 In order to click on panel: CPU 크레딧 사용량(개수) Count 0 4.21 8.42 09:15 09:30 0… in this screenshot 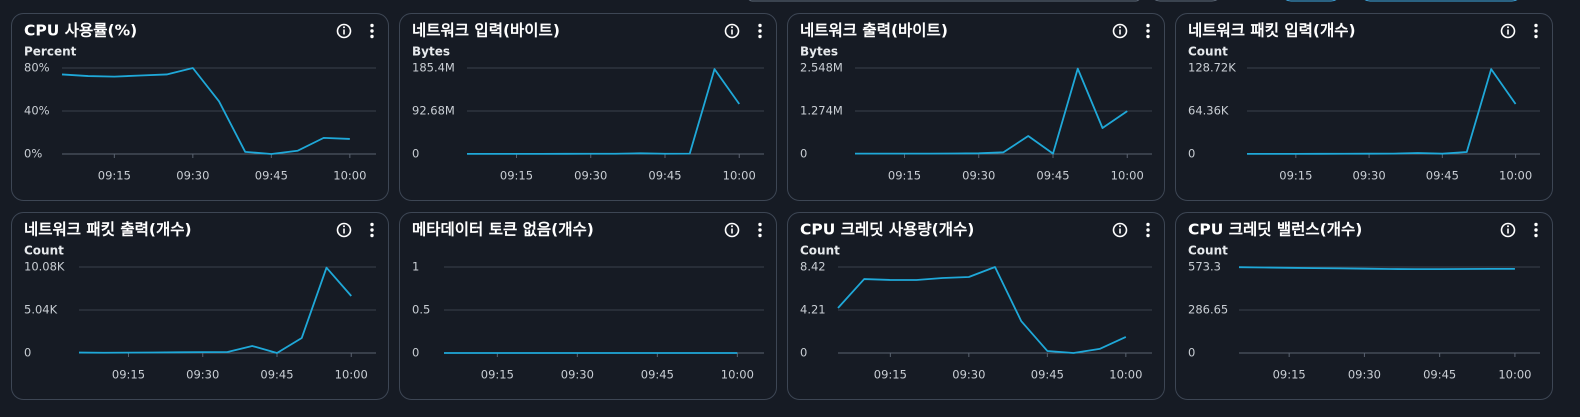, I will do `click(976, 306)`.